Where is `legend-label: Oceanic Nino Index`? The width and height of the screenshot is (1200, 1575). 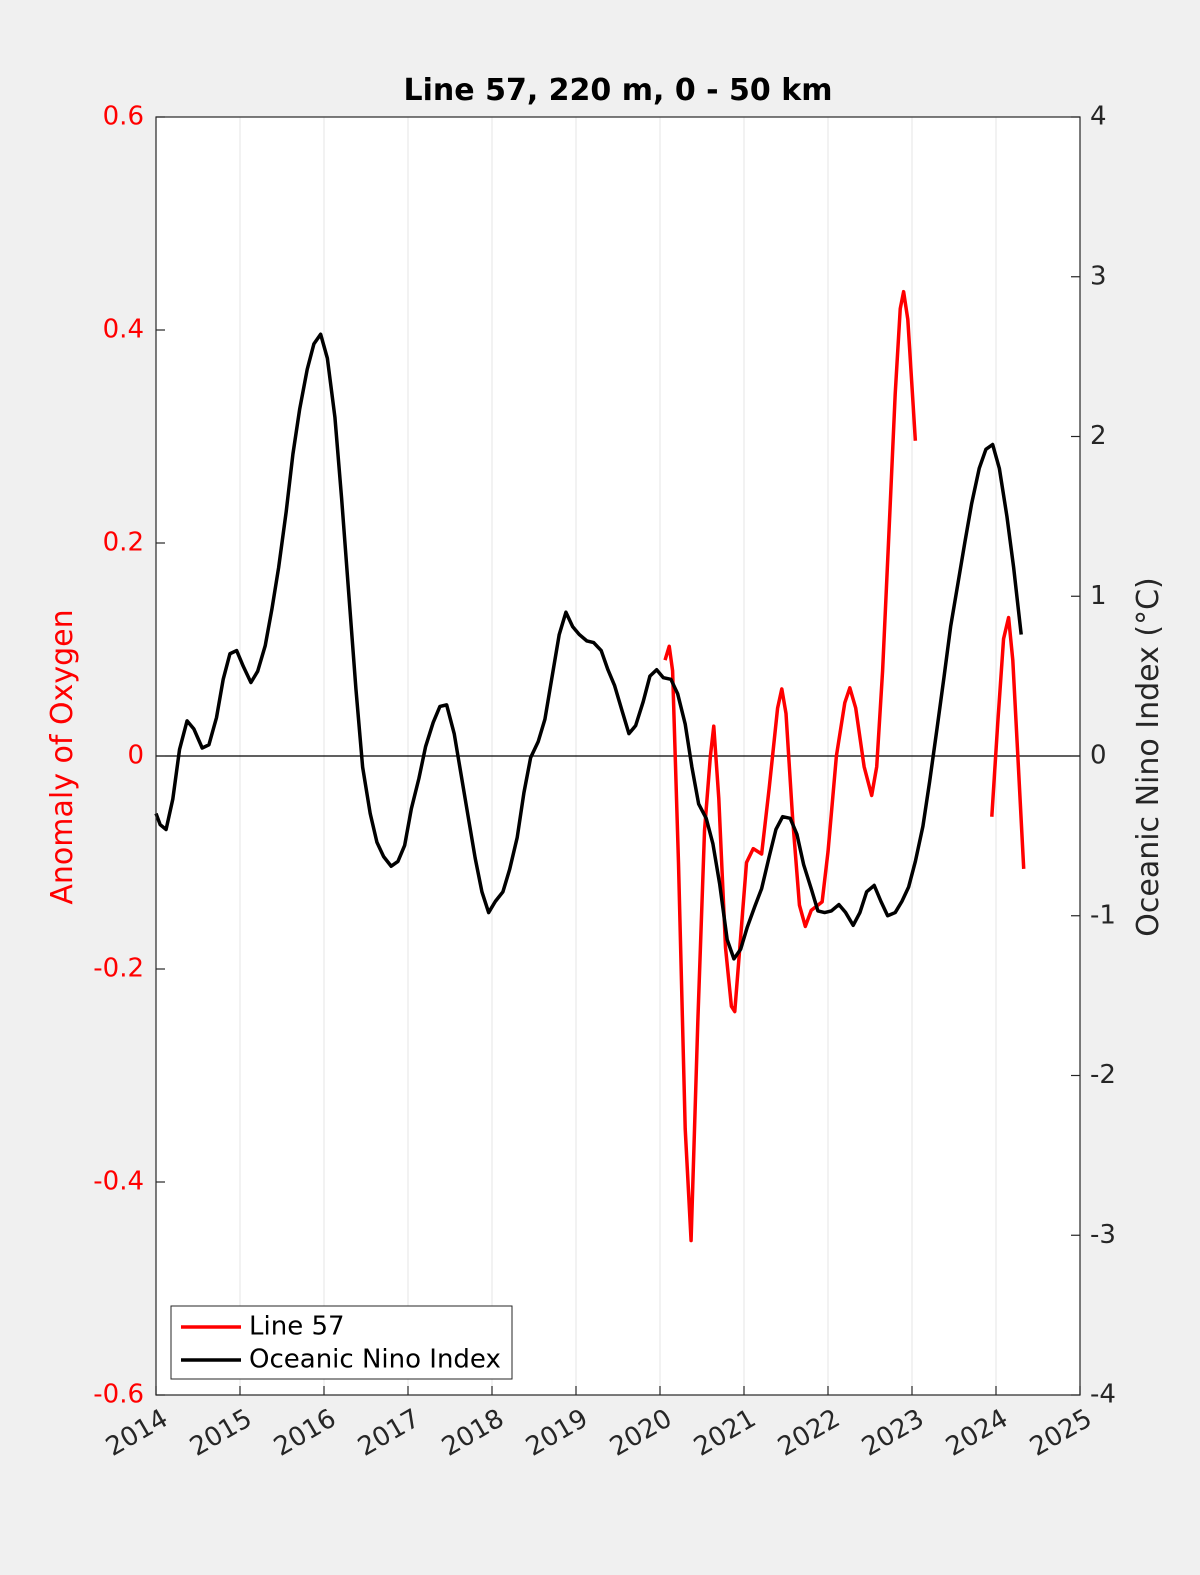
legend-label: Oceanic Nino Index is located at coordinates (375, 1360).